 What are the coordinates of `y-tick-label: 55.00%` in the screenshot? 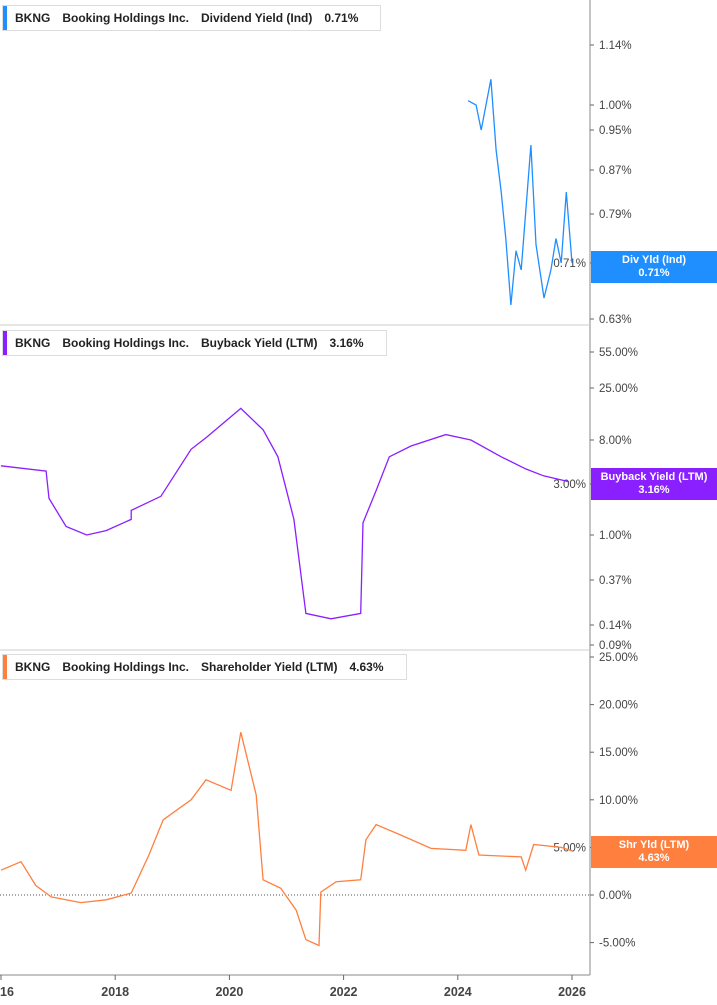 It's located at (618, 353).